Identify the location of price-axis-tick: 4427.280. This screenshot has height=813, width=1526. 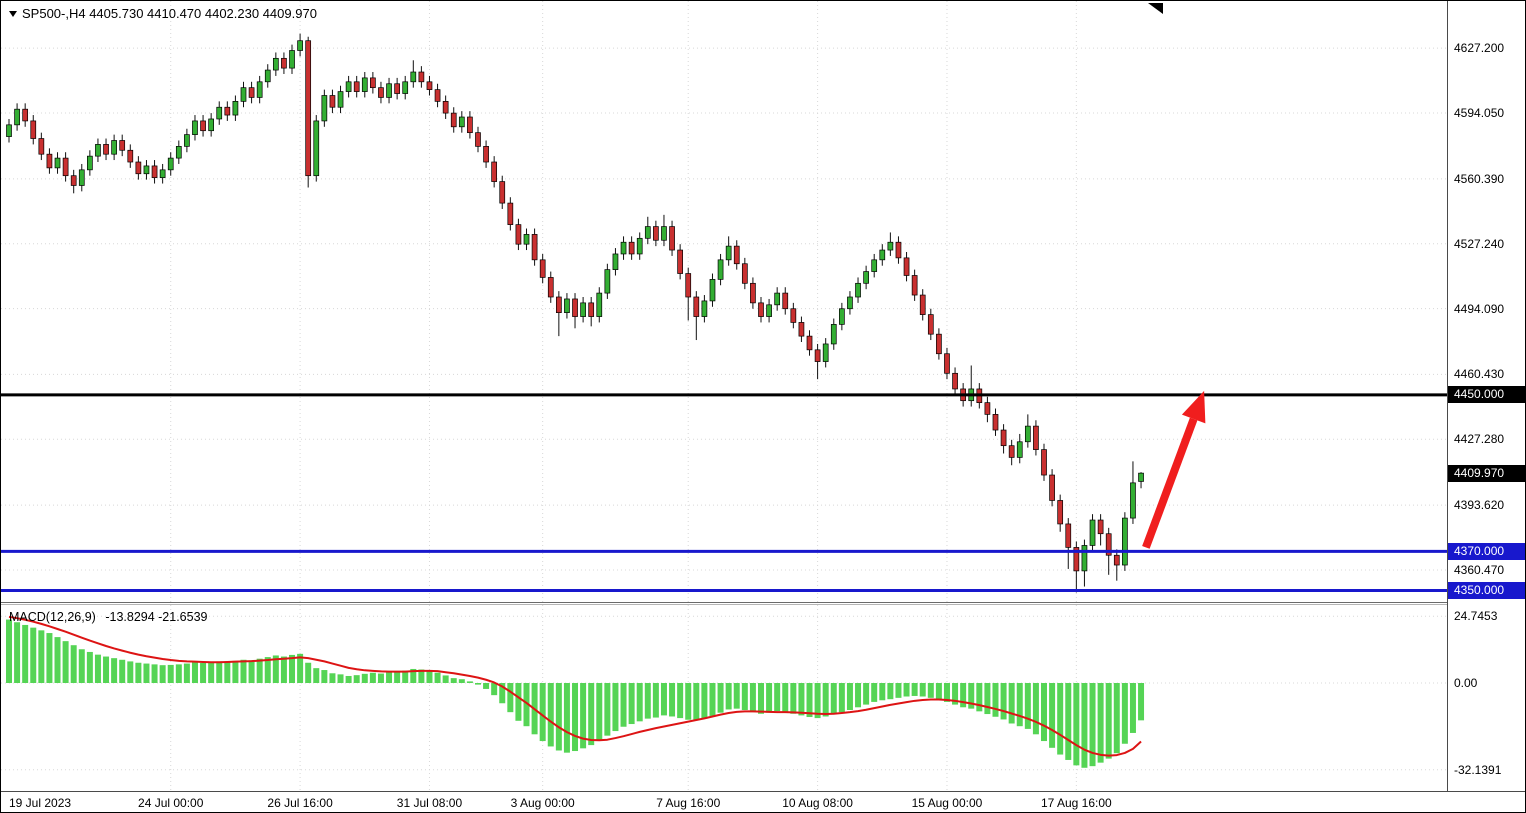
(1479, 439).